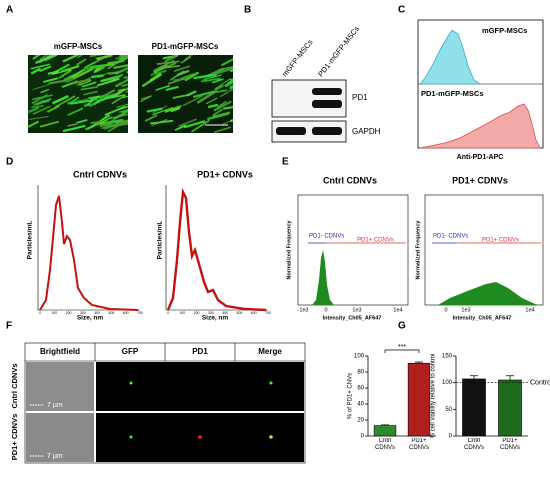 This screenshot has height=487, width=550. Describe the element at coordinates (353, 250) in the screenshot. I see `plot-frame` at that location.